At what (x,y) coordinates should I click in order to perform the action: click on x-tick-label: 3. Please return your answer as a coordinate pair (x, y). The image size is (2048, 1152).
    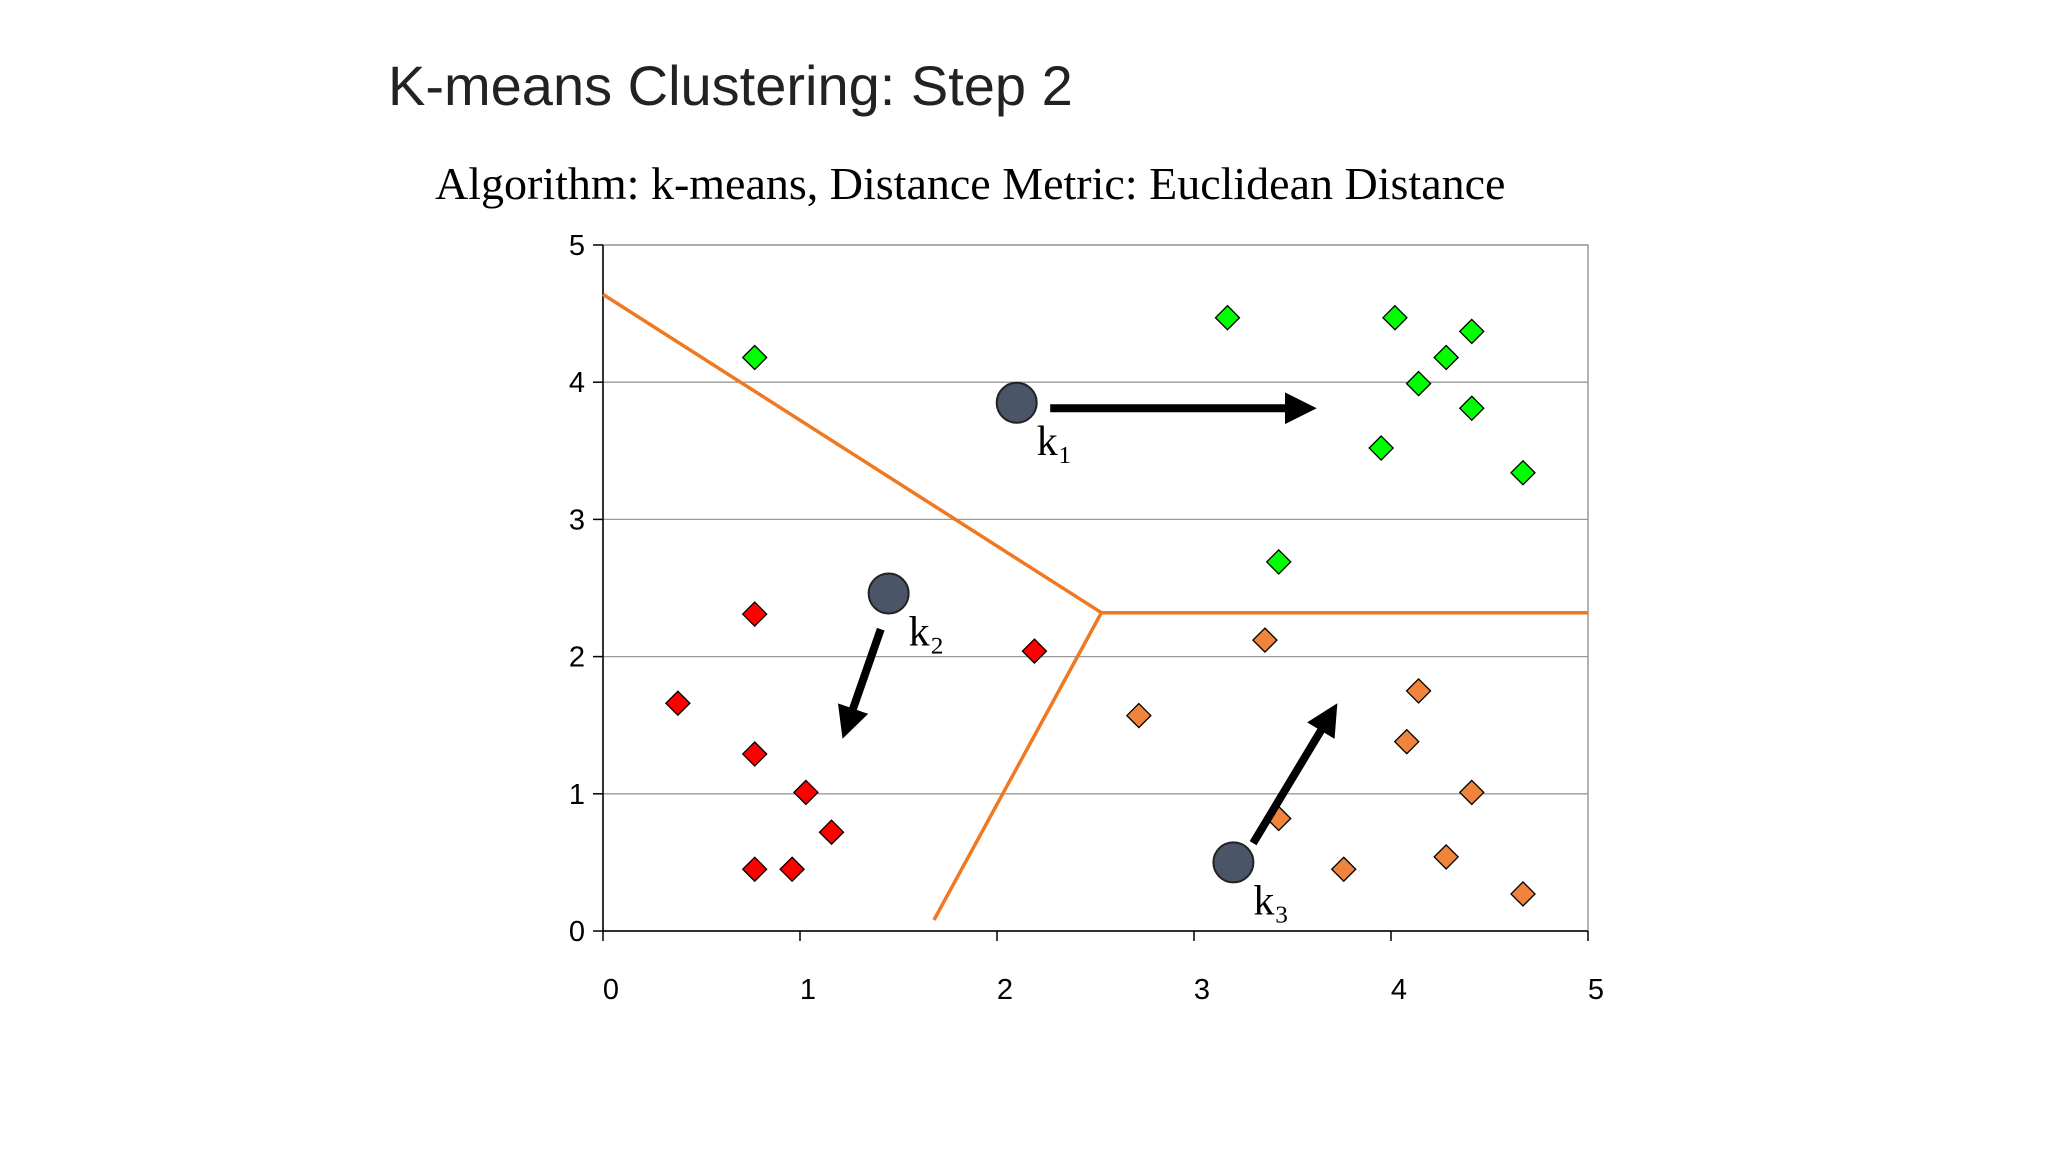
    Looking at the image, I should click on (1202, 990).